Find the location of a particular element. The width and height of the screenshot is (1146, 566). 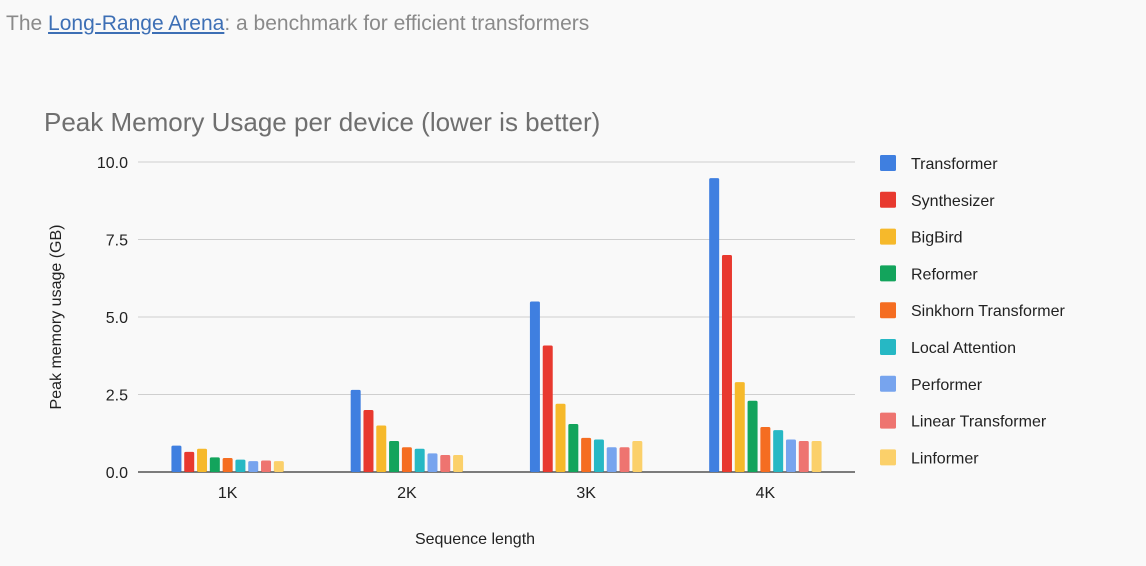

y-tick-label: 10.0 is located at coordinates (112, 163).